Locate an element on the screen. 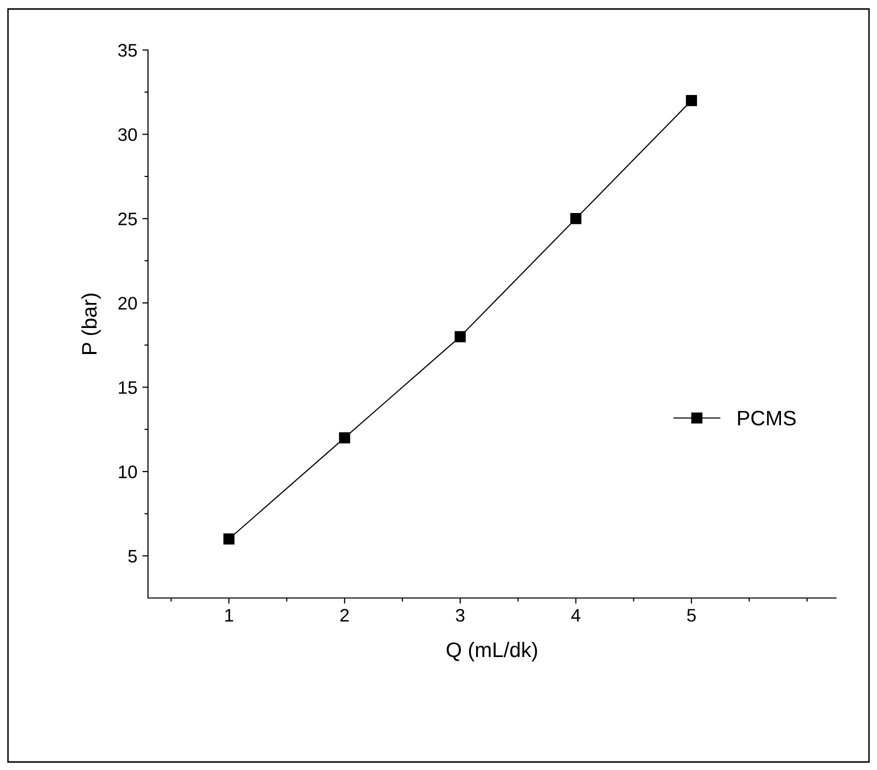 This screenshot has height=770, width=877. x-tick-label: 2 is located at coordinates (344, 615).